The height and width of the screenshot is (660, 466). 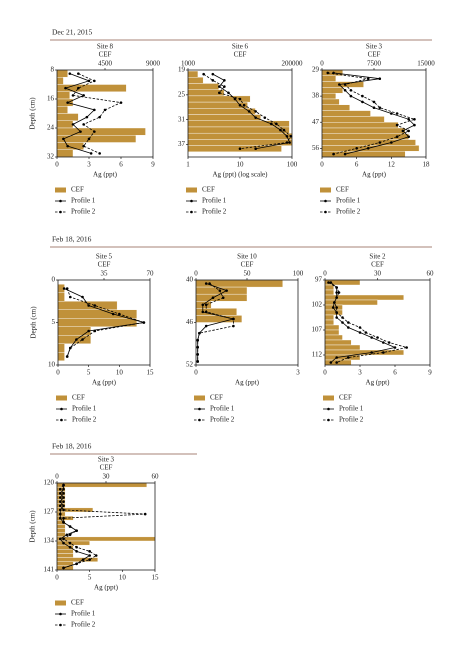 What do you see at coordinates (51, 157) in the screenshot?
I see `y-tick-label: 32` at bounding box center [51, 157].